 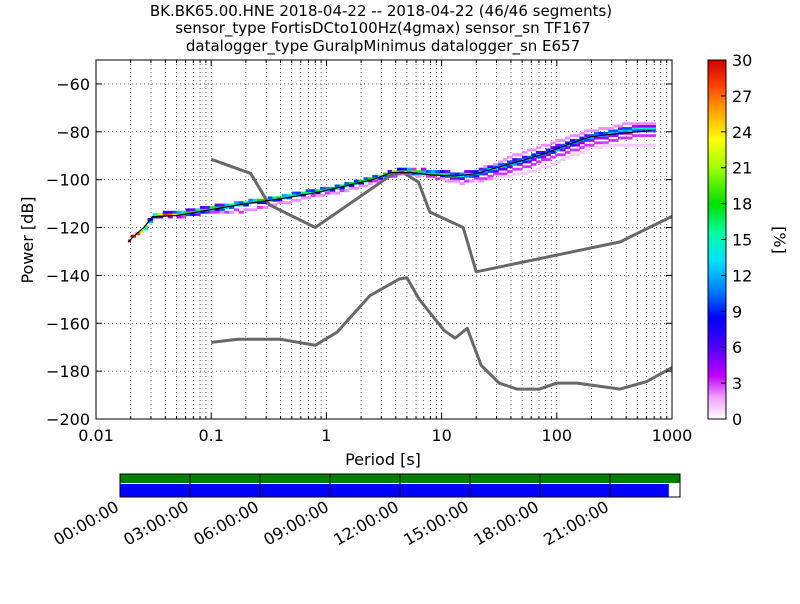 I want to click on x-tick-label: 0.1, so click(x=210, y=435).